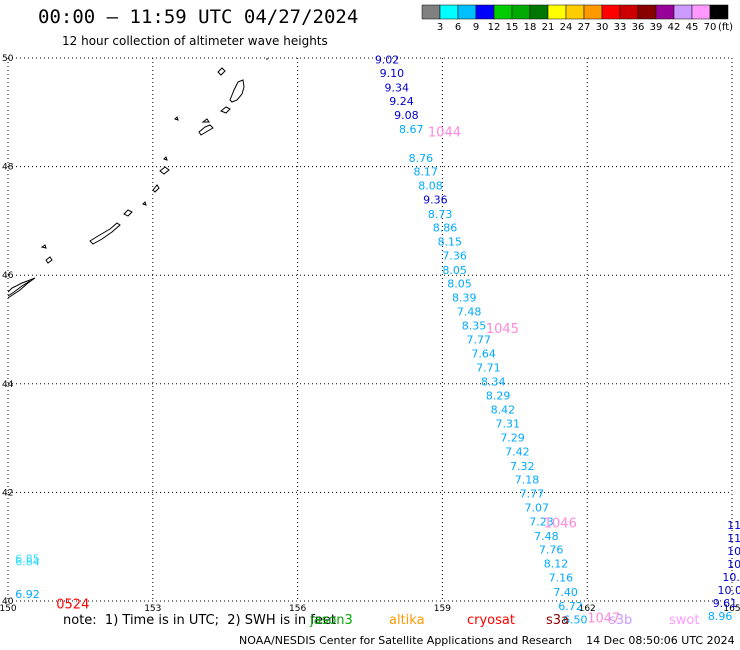  Describe the element at coordinates (297, 609) in the screenshot. I see `longitude-tick-label: 156` at that location.